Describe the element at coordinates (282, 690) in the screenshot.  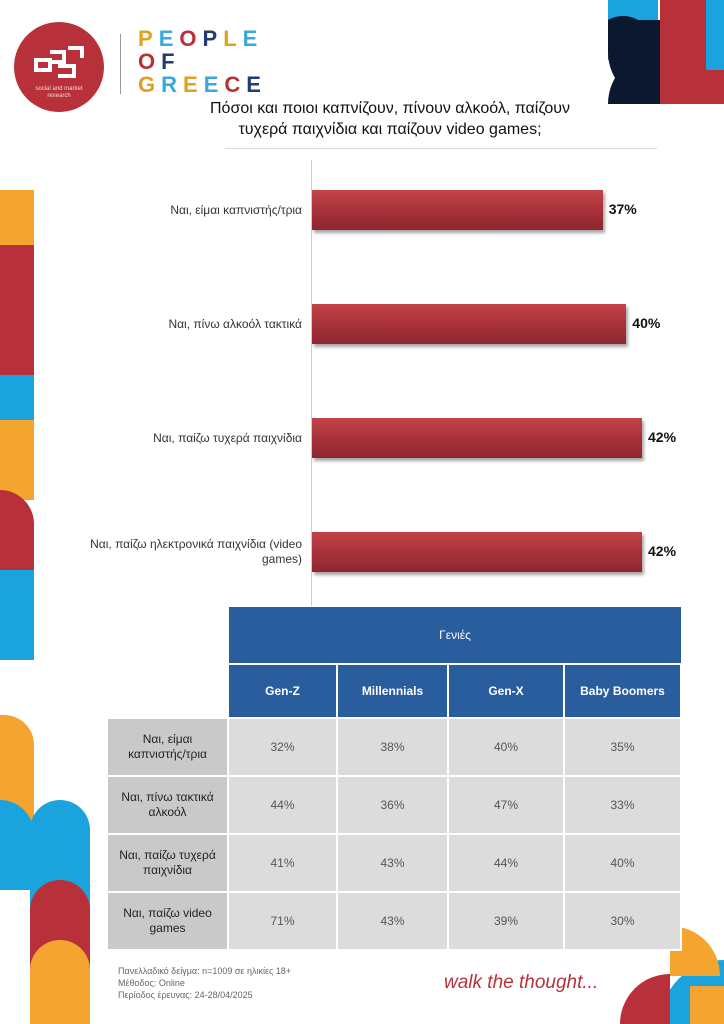
I see `column-header: Gen-Z` at that location.